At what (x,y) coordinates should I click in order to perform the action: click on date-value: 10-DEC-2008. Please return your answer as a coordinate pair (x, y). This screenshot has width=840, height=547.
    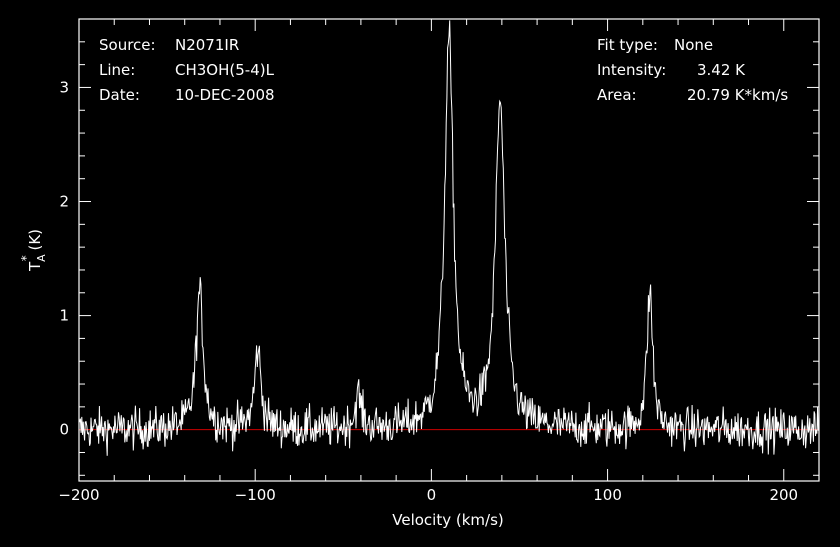
    Looking at the image, I should click on (225, 95).